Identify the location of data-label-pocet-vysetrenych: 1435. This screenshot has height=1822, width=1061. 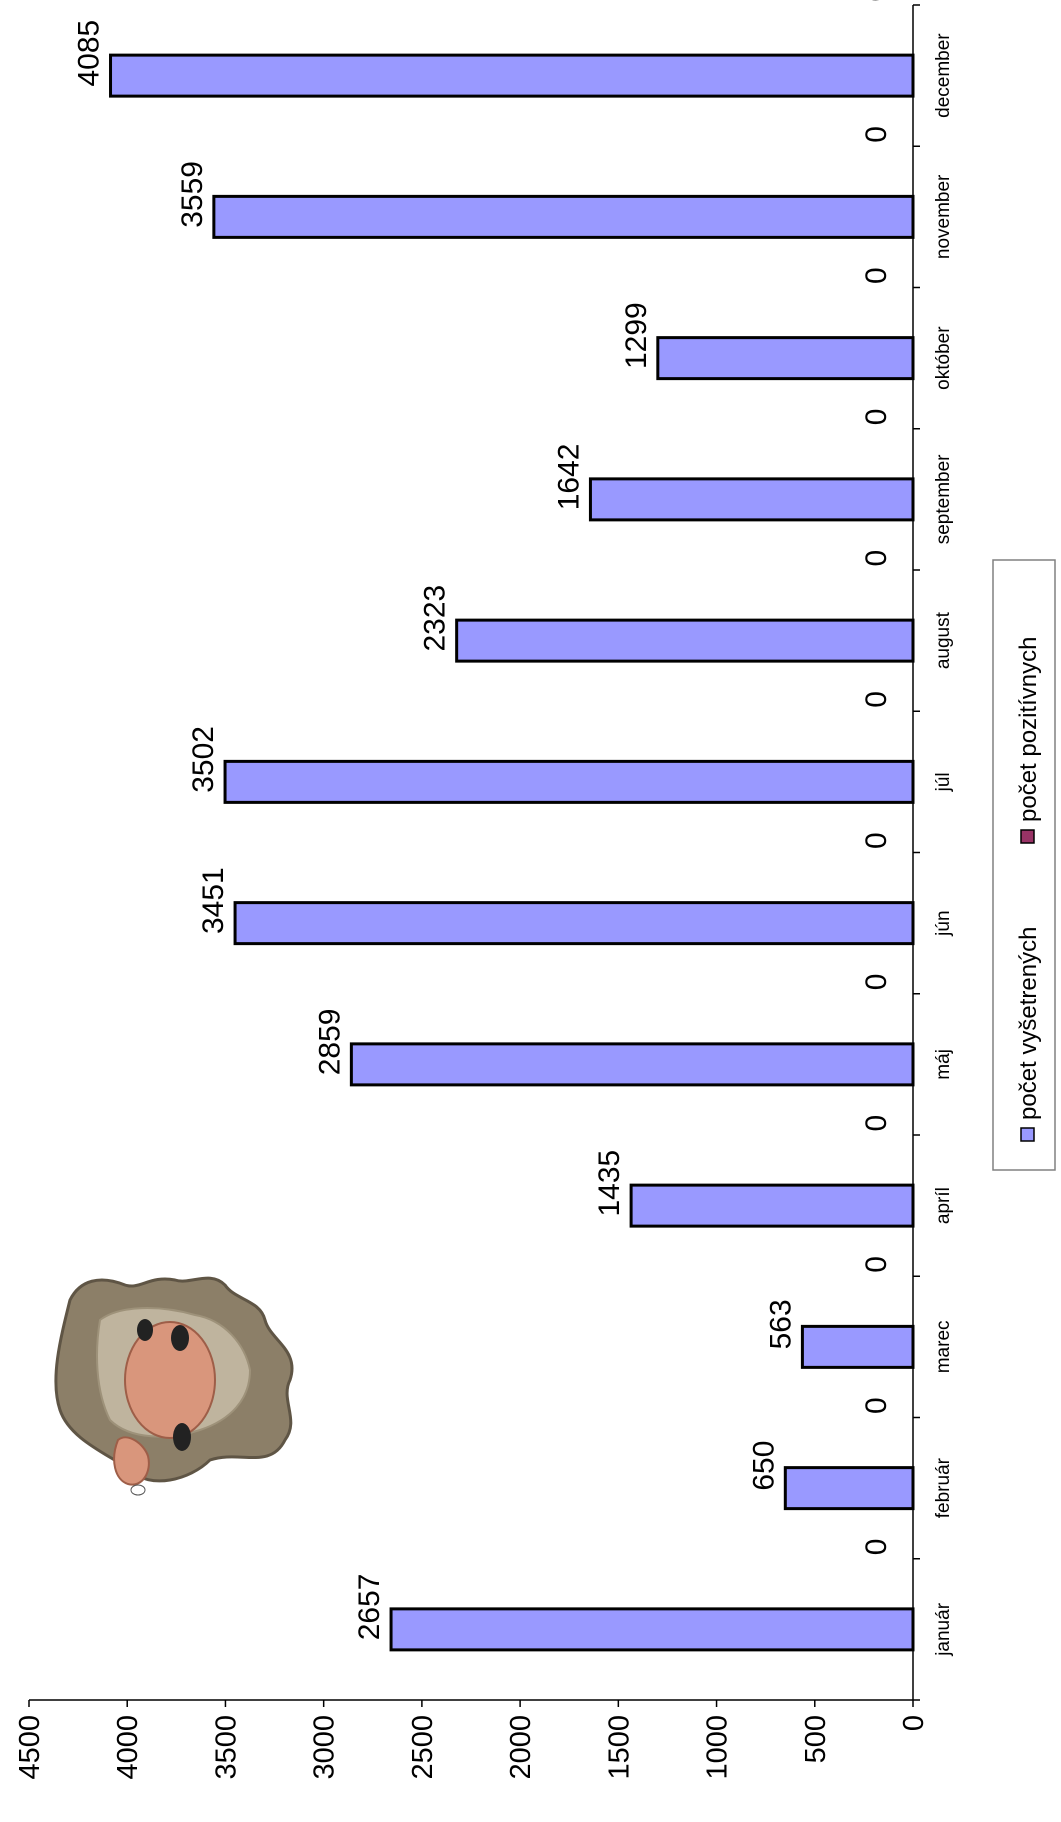
(609, 1183).